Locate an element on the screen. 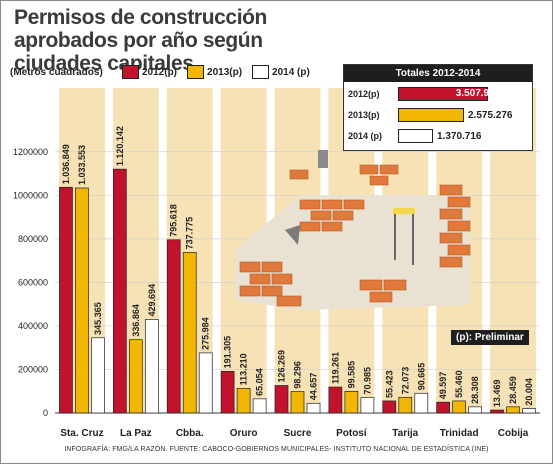  totals-year-2013: 2013(p) is located at coordinates (364, 115).